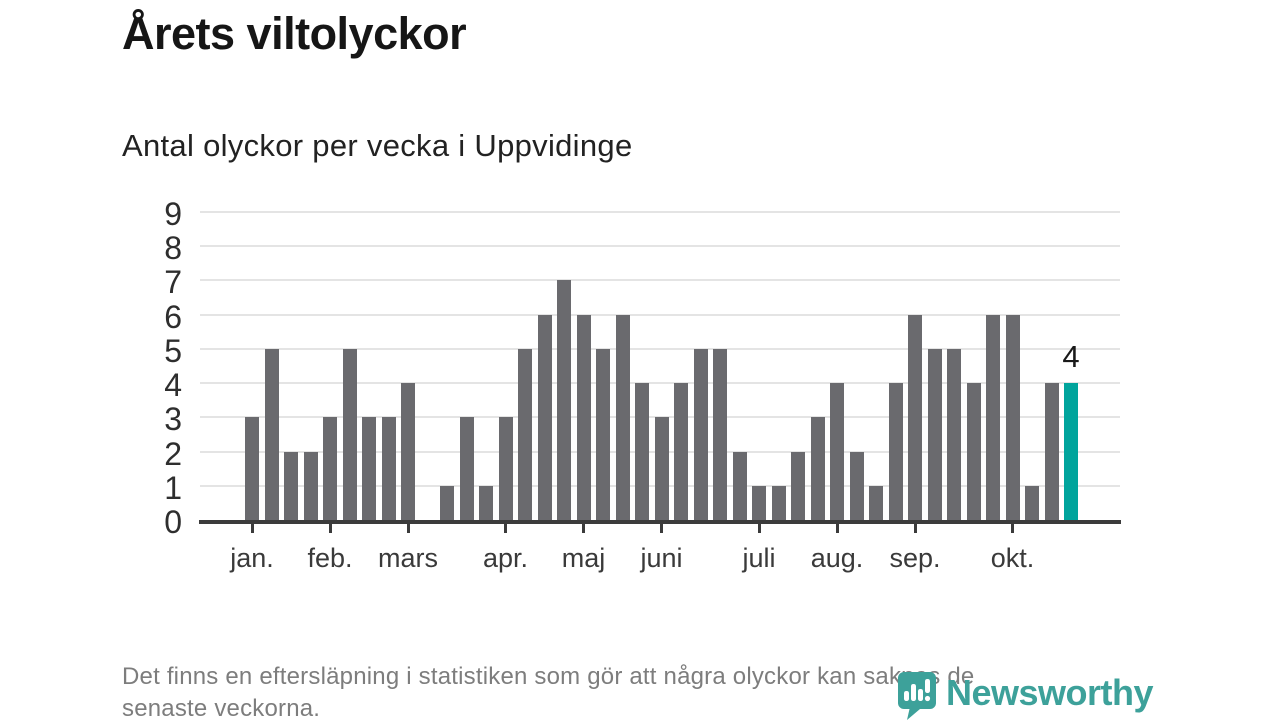 Image resolution: width=1280 pixels, height=720 pixels. What do you see at coordinates (1050, 692) in the screenshot?
I see `newsworthy-logo-text: Newsworthy` at bounding box center [1050, 692].